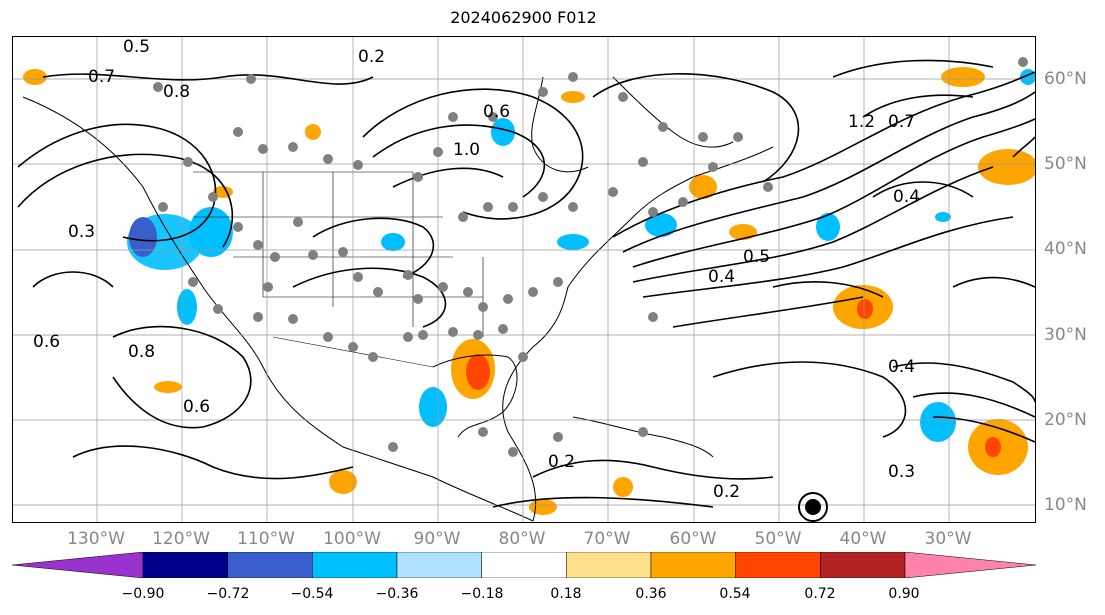  What do you see at coordinates (312, 594) in the screenshot?
I see `colorbar-tick: −0.54` at bounding box center [312, 594].